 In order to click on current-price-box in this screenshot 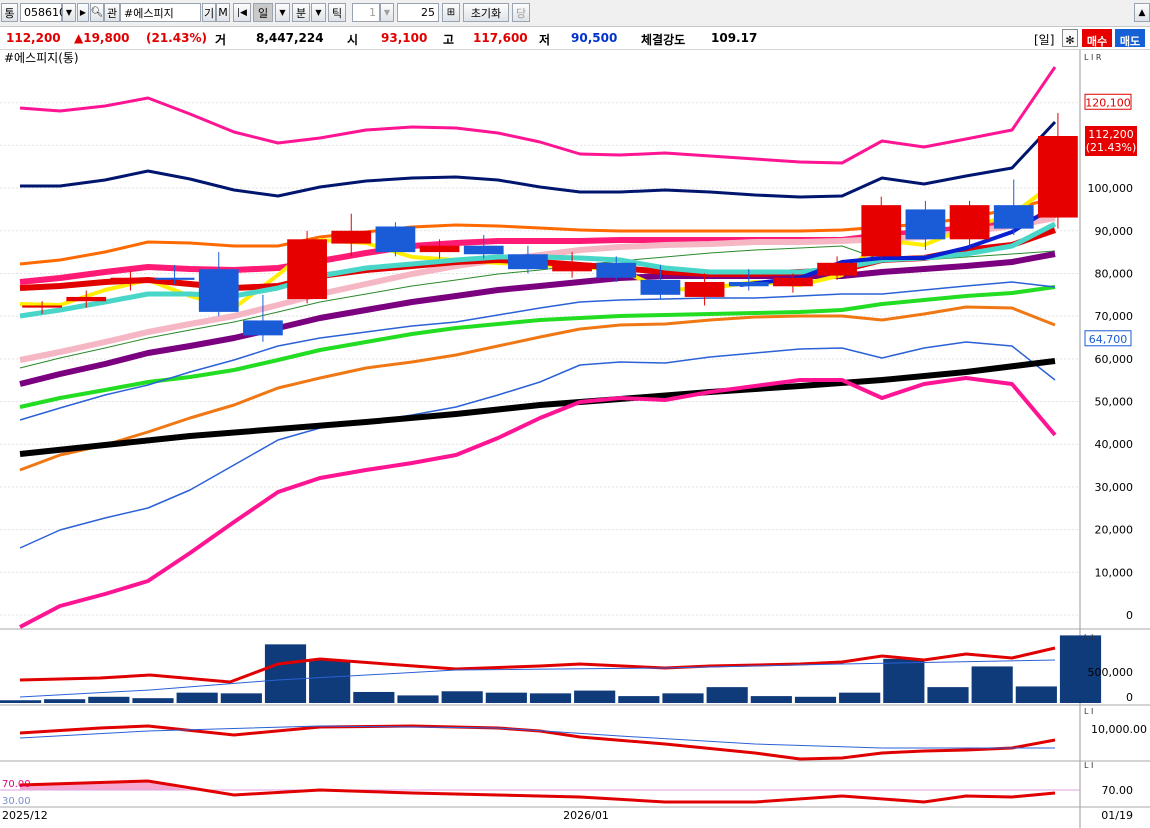, I will do `click(1111, 140)`.